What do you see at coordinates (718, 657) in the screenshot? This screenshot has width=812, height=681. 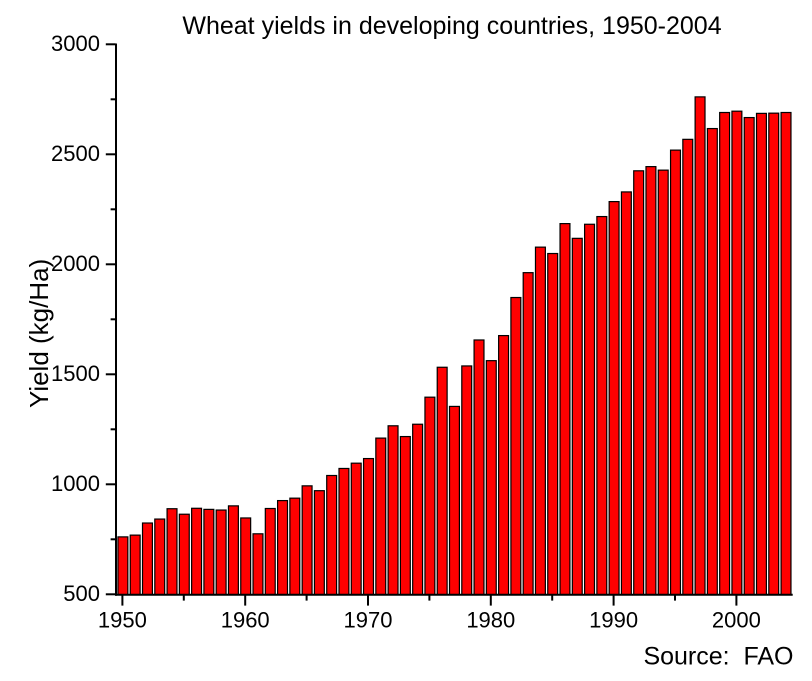 I see `svg-text: Source: FAO` at bounding box center [718, 657].